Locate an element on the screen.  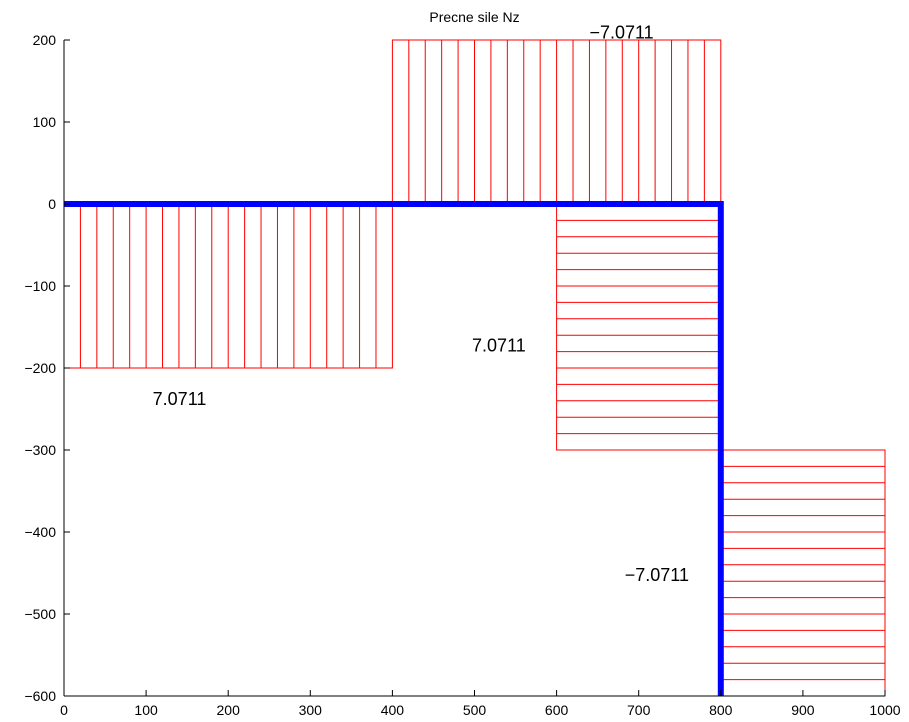
x-tick-label: 700 is located at coordinates (639, 710).